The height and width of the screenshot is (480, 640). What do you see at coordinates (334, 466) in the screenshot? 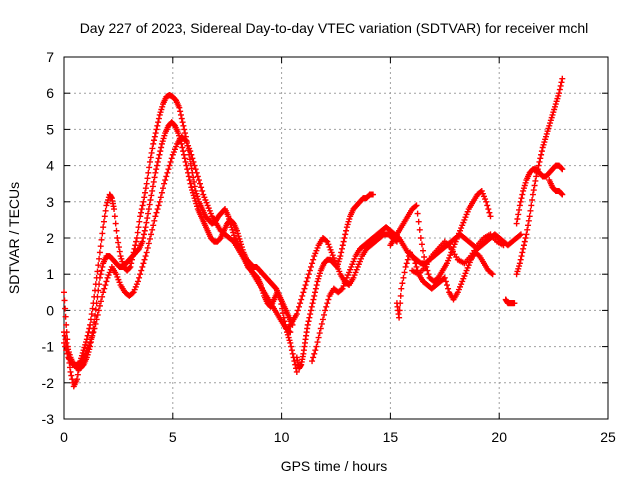
I see `x-axis-label: GPS time / hours` at bounding box center [334, 466].